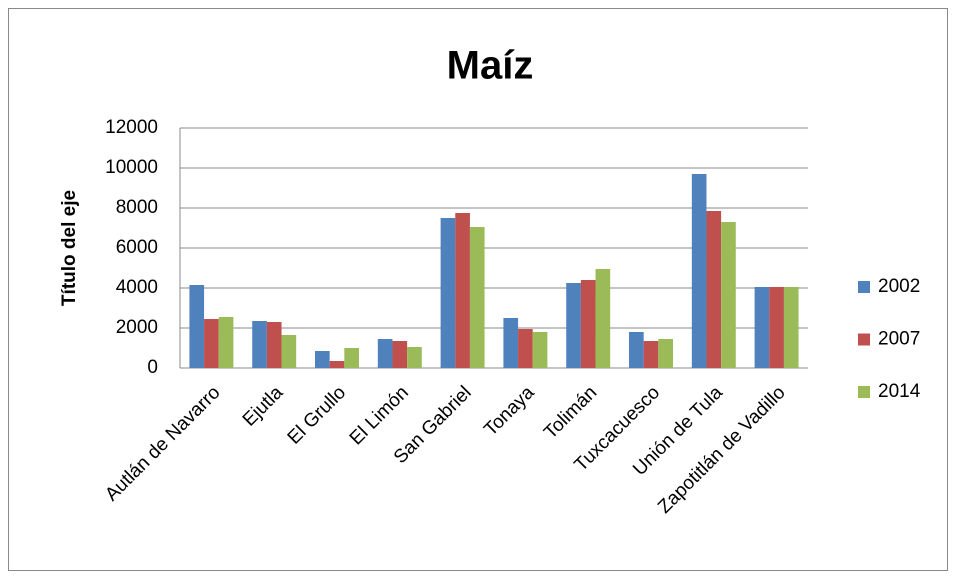 Image resolution: width=956 pixels, height=584 pixels. Describe the element at coordinates (137, 327) in the screenshot. I see `y-tick-label: 2000` at that location.